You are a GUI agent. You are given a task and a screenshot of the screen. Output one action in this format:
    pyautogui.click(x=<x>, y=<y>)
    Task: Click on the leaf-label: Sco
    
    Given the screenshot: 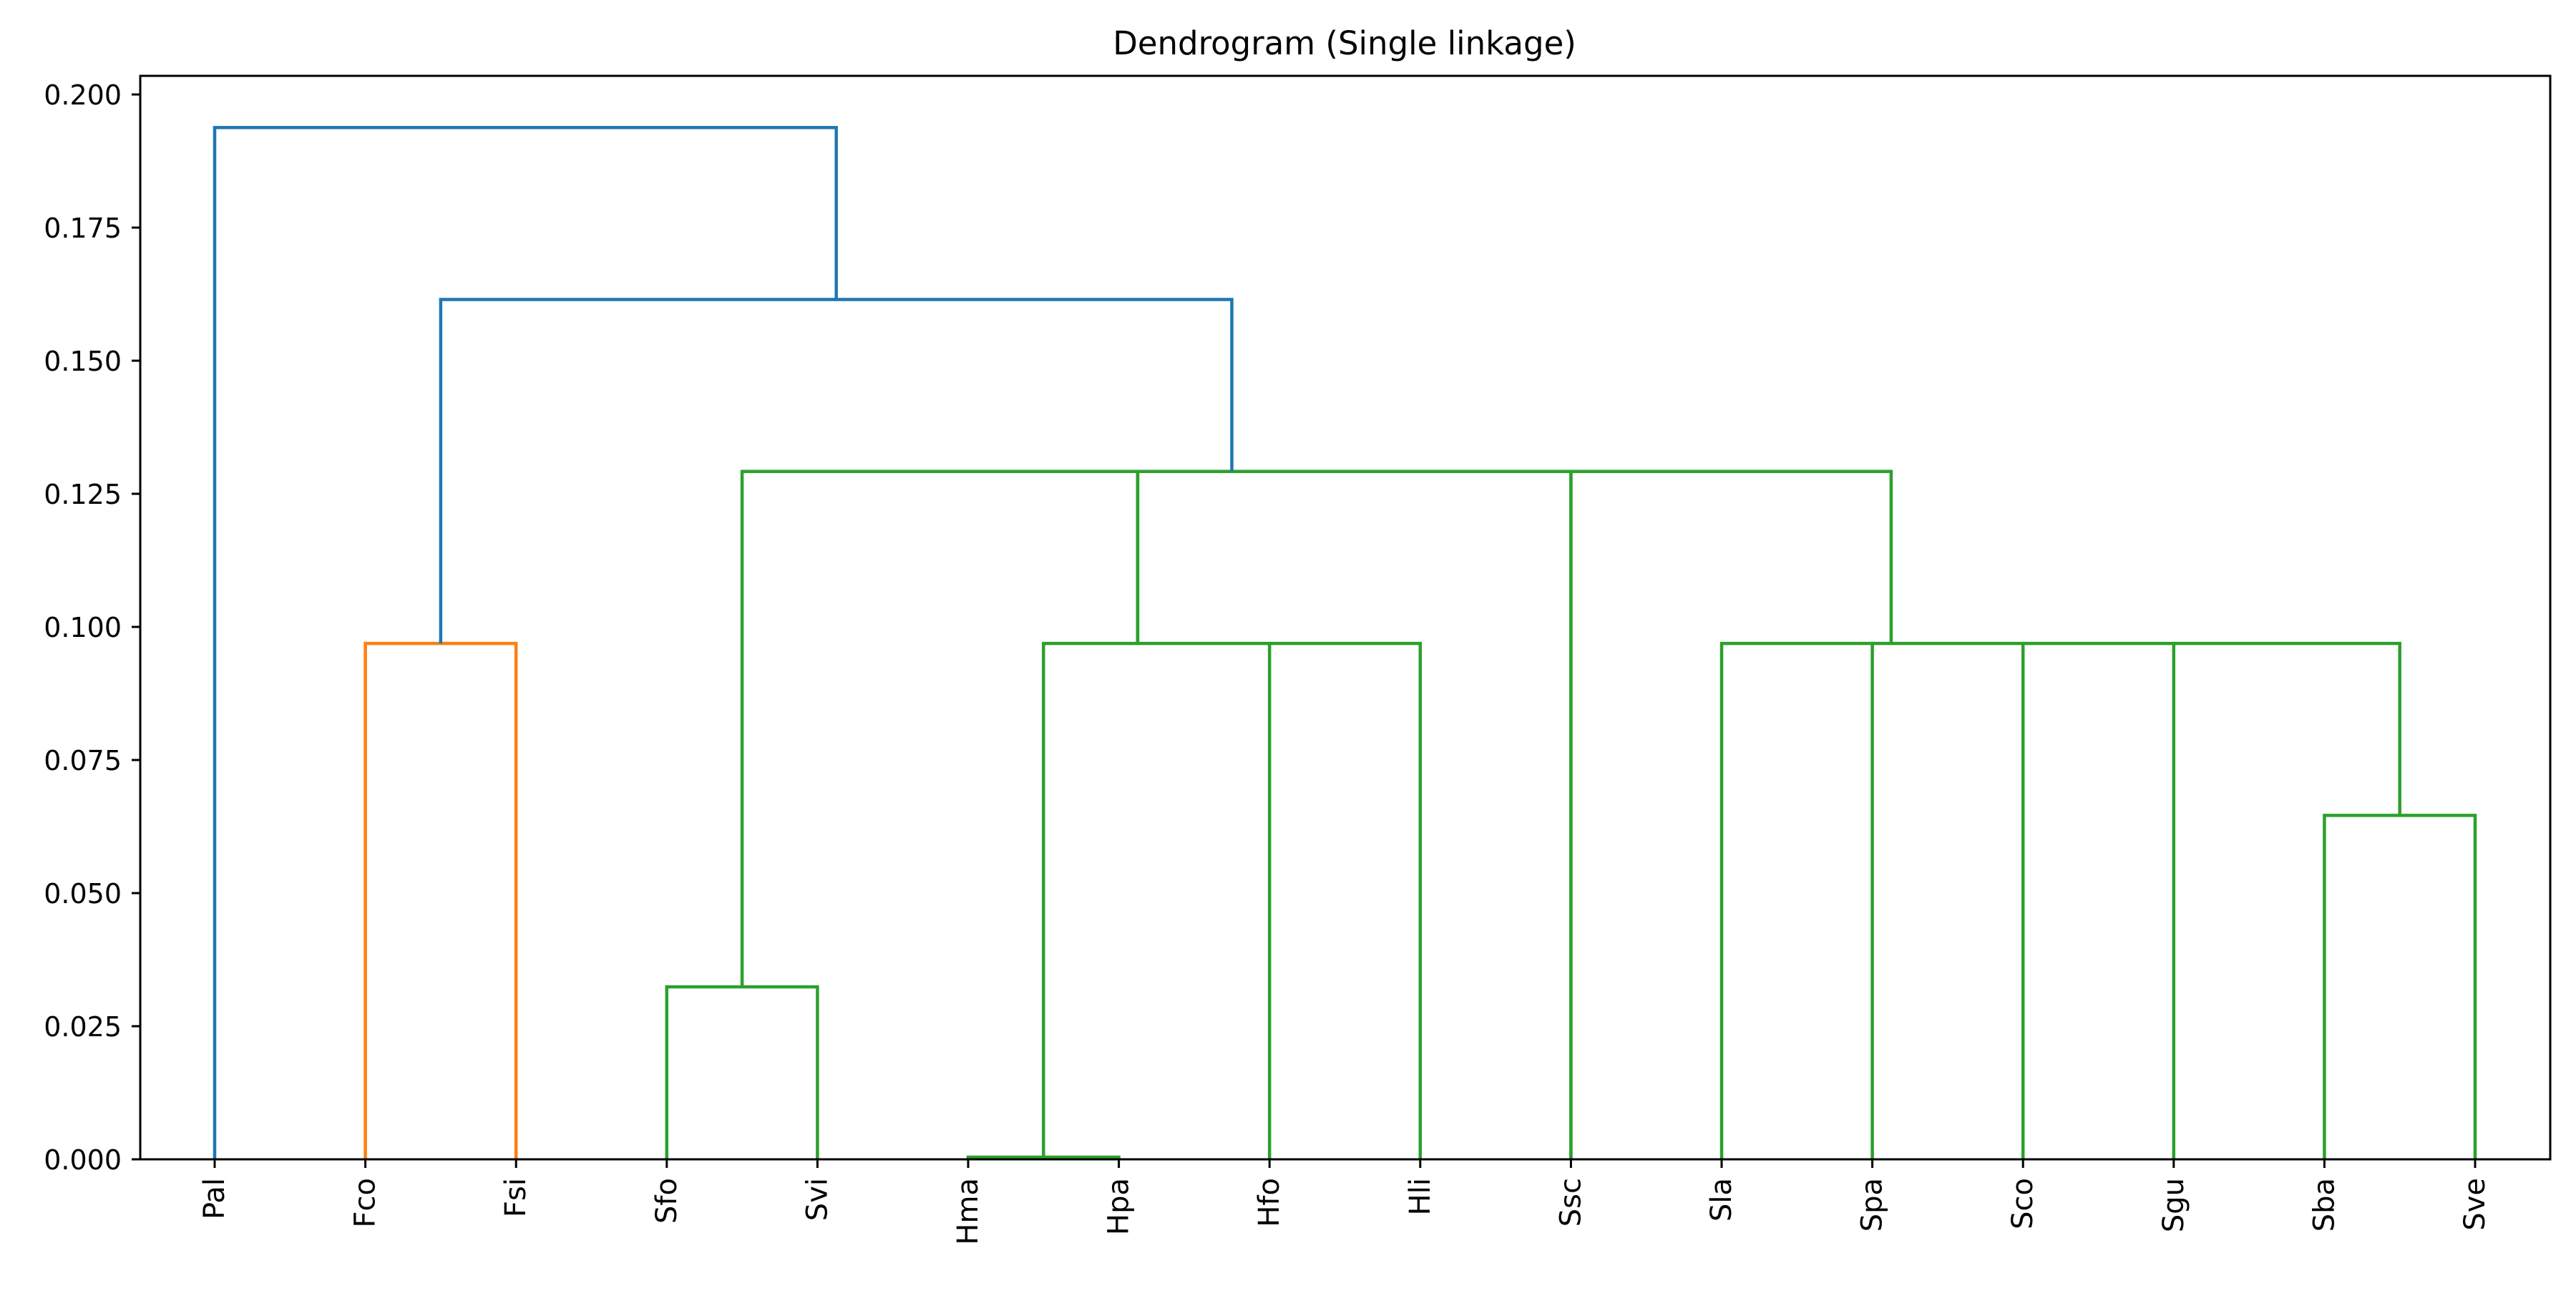 What is the action you would take?
    pyautogui.click(x=2022, y=1203)
    